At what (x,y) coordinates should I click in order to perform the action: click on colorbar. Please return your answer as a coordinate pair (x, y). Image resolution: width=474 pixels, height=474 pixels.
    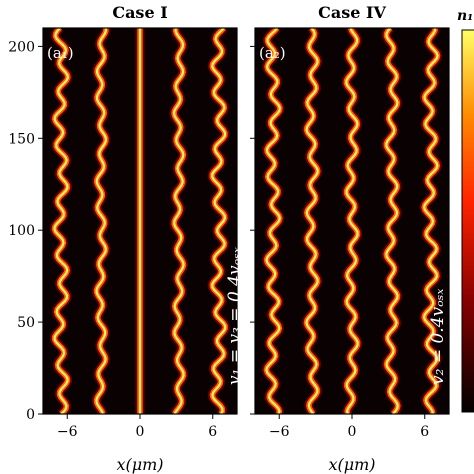
    Looking at the image, I should click on (467, 221).